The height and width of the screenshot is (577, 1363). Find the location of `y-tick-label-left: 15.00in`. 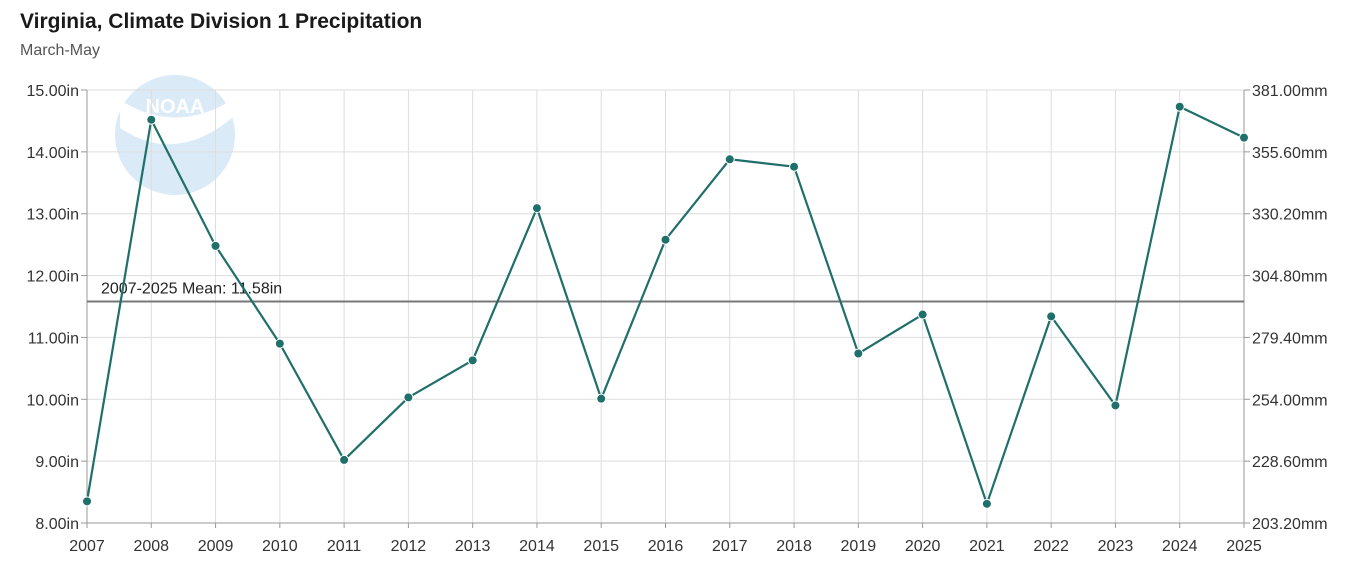

y-tick-label-left: 15.00in is located at coordinates (53, 91).